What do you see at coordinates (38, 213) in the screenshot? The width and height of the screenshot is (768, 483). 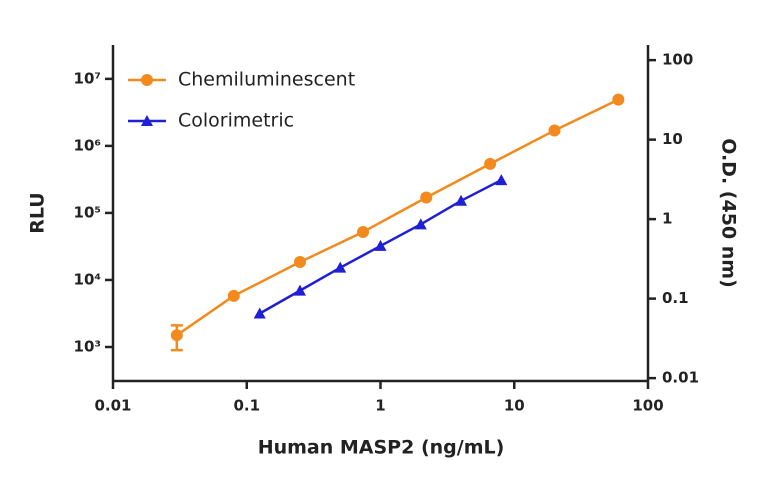 I see `y-axis-title: RLU` at bounding box center [38, 213].